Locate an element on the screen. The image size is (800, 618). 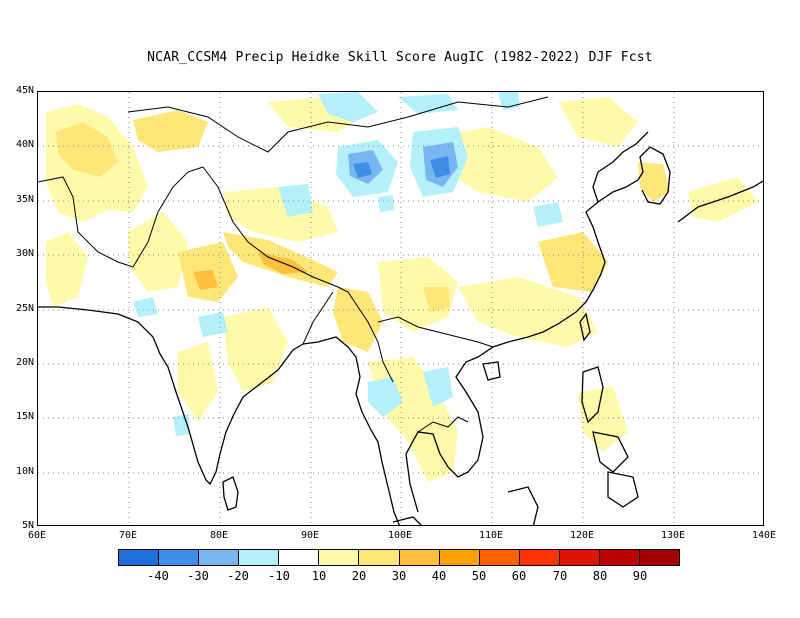
neg-myanmar is located at coordinates (385, 397).